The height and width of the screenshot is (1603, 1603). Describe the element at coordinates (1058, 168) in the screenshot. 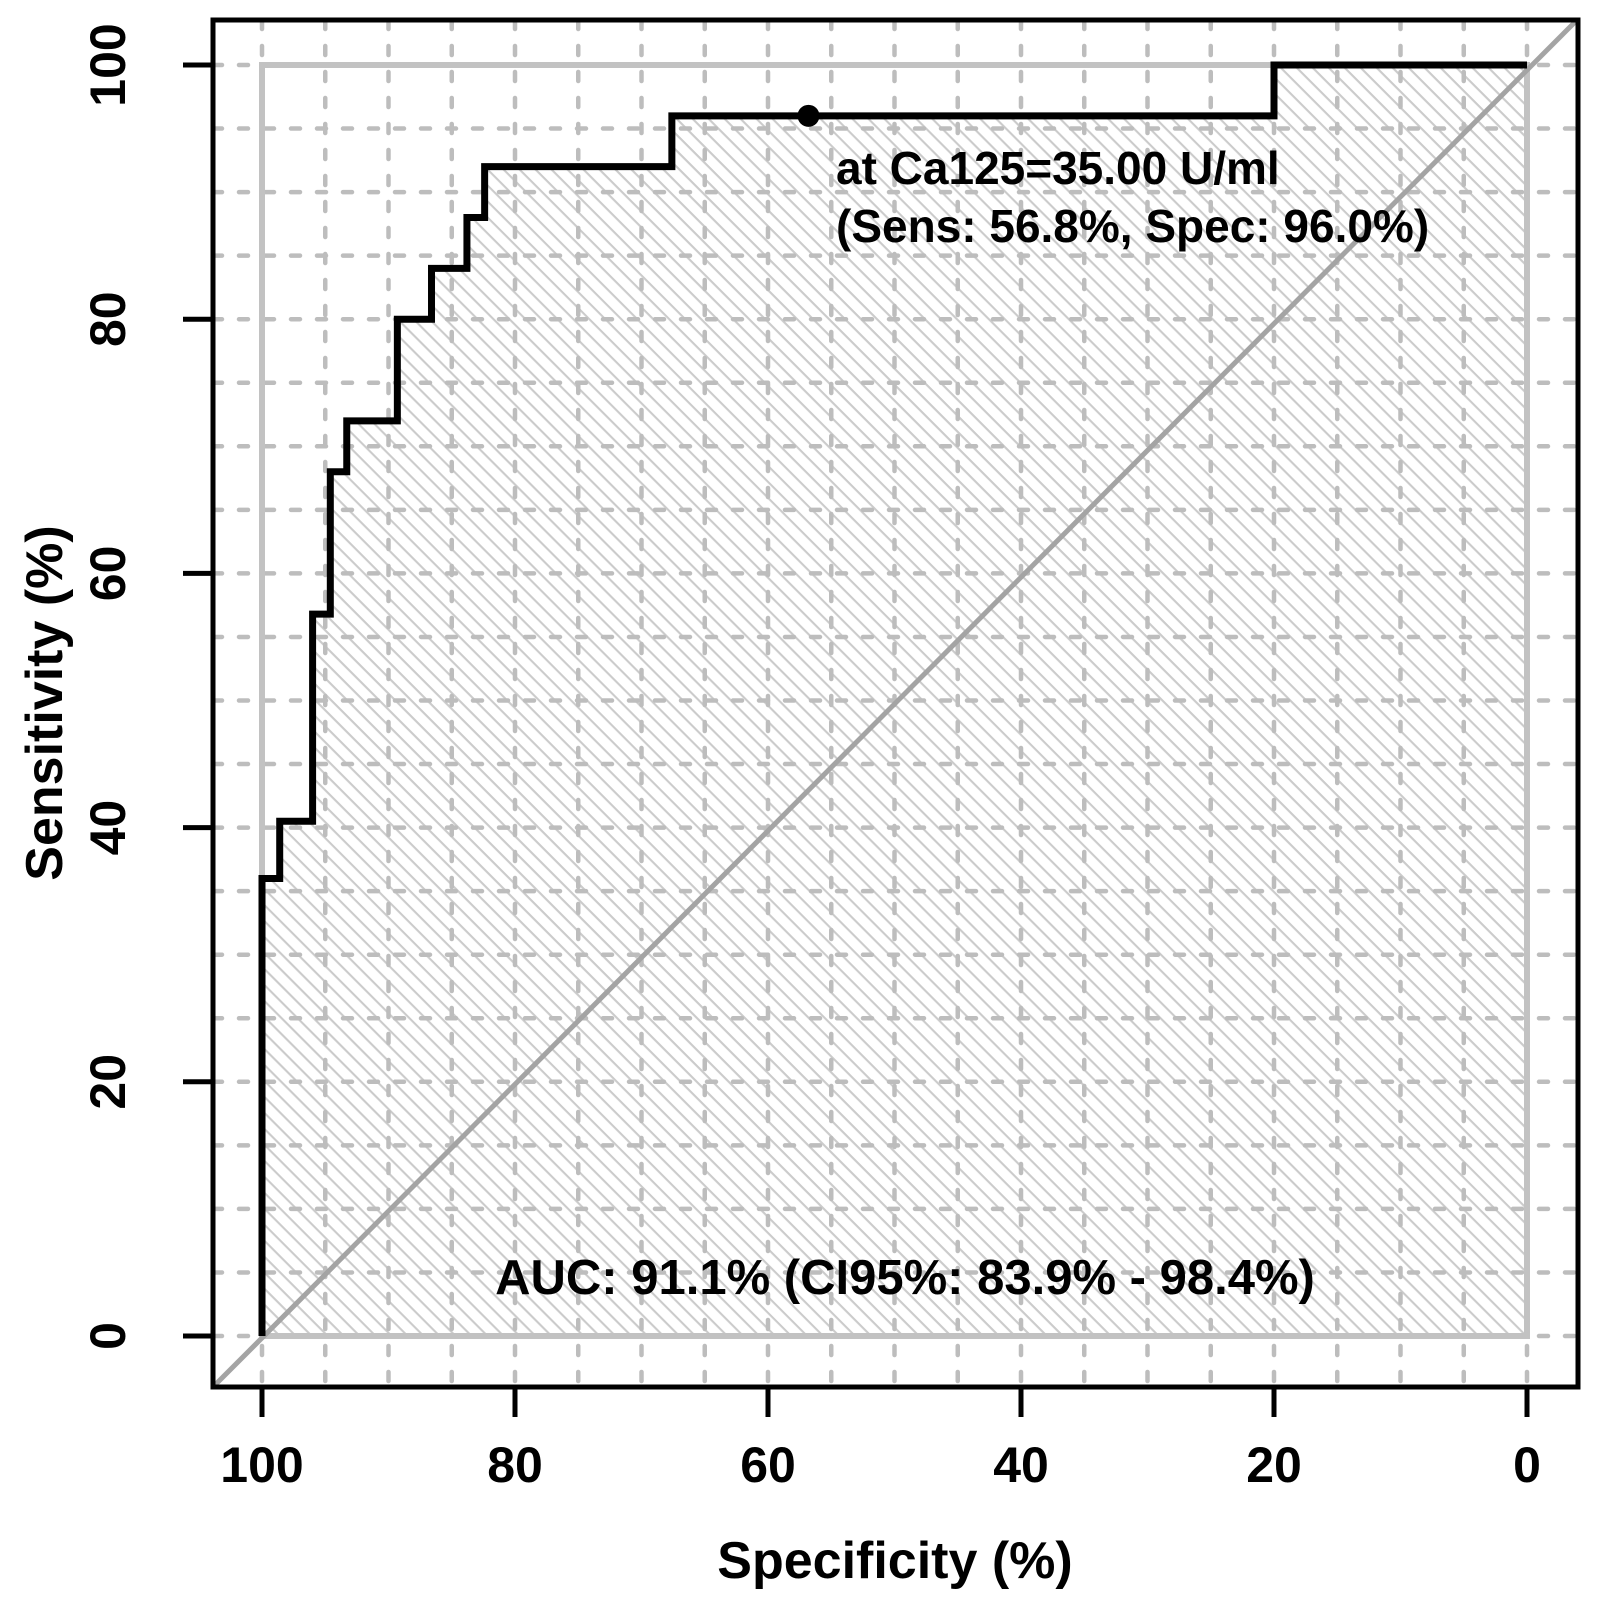

I see `threshold-annotation-line1: at Ca125=35.00 U/ml` at that location.